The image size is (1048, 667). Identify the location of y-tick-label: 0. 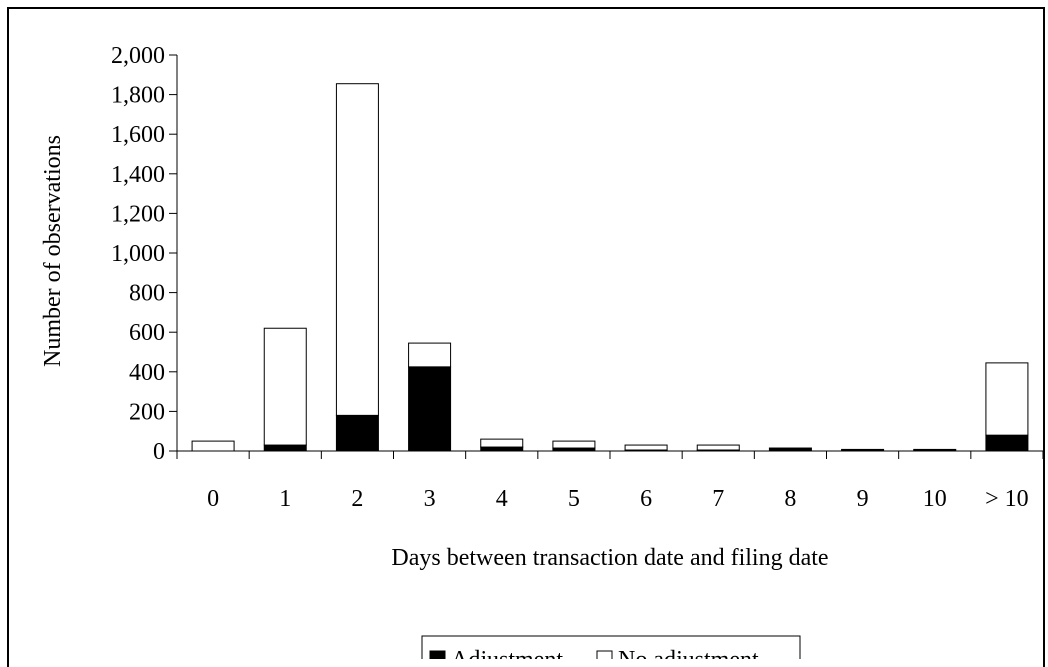
(159, 452).